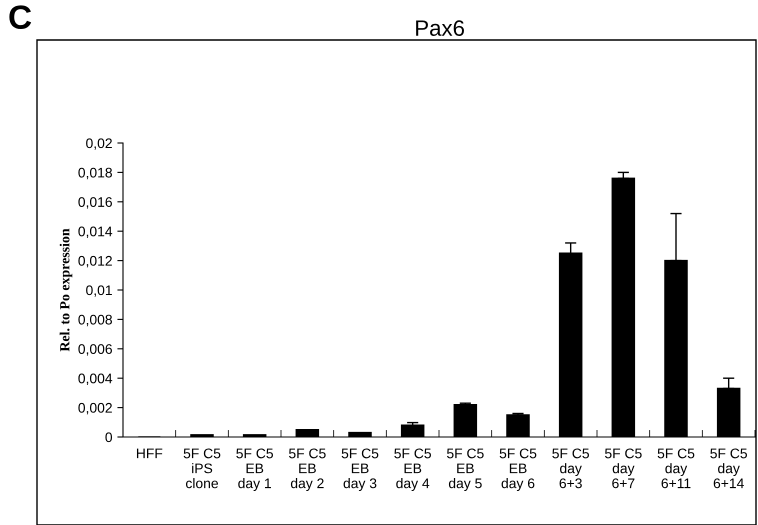 The width and height of the screenshot is (758, 525). I want to click on y-tick-label: 0,014, so click(95, 232).